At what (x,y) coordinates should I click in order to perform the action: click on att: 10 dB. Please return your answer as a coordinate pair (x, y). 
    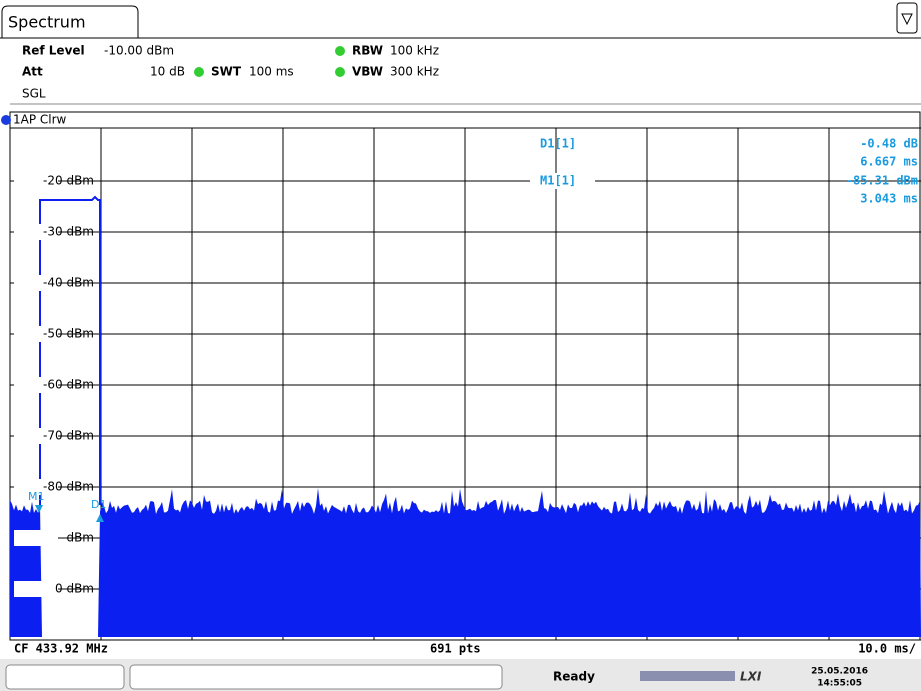
    Looking at the image, I should click on (167, 72).